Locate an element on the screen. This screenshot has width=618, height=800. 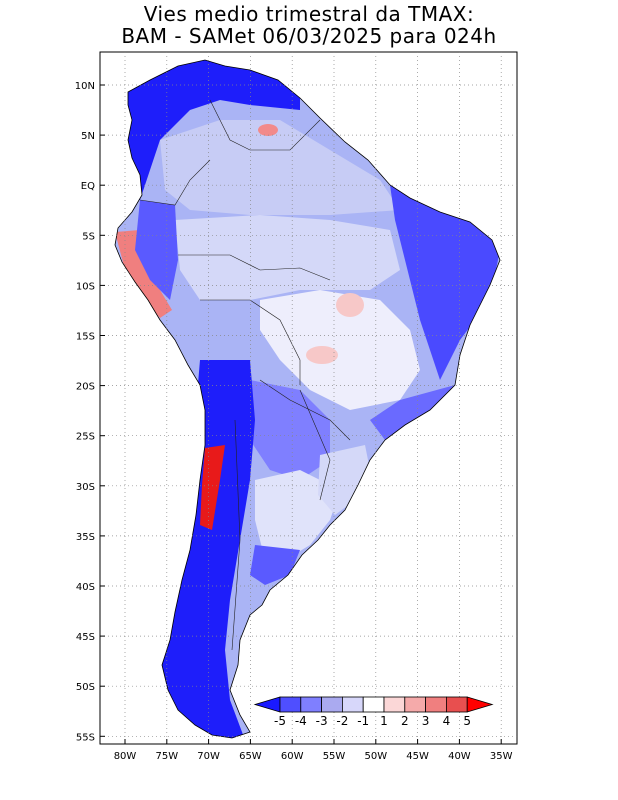
zone-chaco is located at coordinates (290, 430).